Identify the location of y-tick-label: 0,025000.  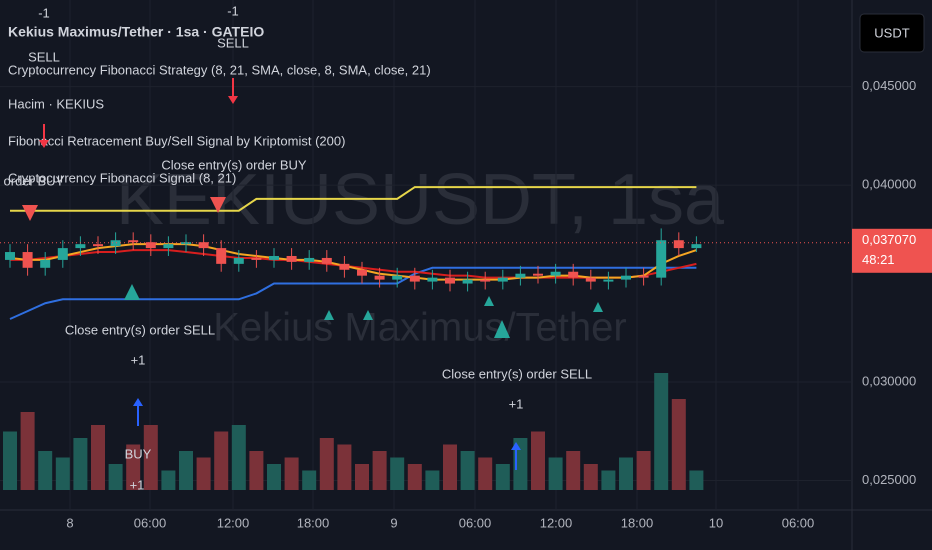
(889, 479).